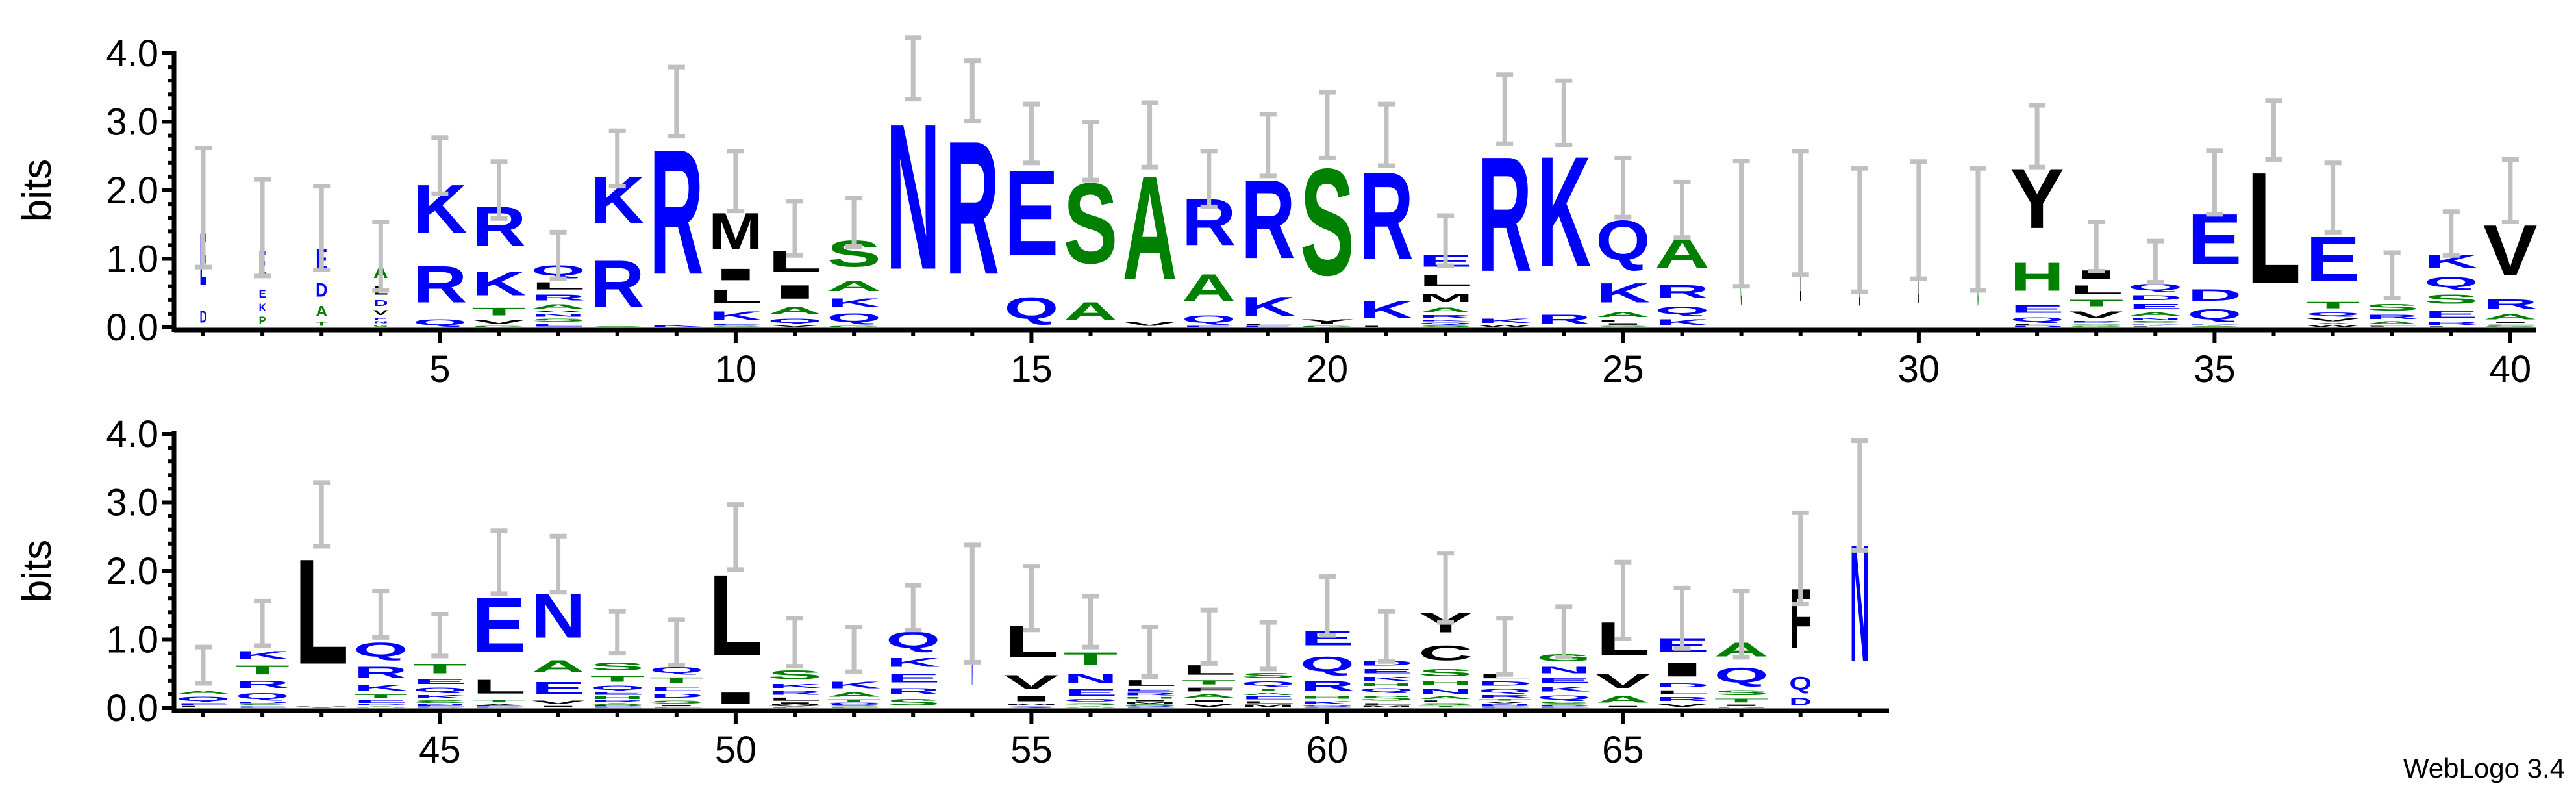  What do you see at coordinates (2037, 277) in the screenshot?
I see `logo-letter: H` at bounding box center [2037, 277].